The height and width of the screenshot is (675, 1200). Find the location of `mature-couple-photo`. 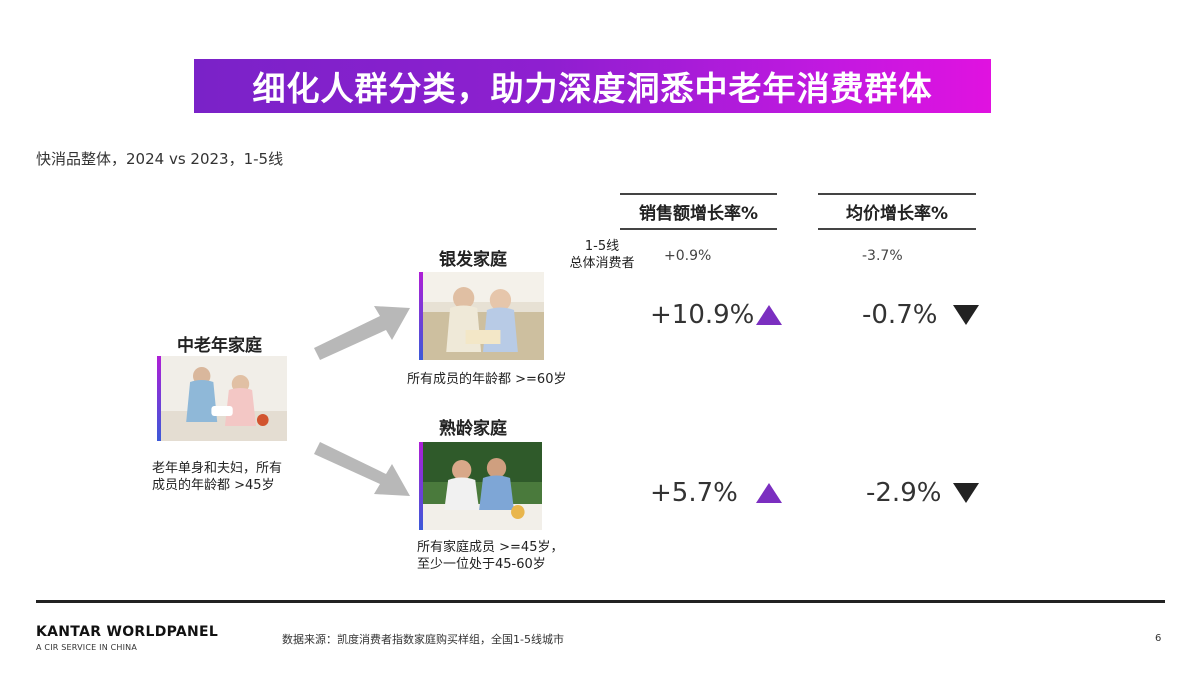

mature-couple-photo is located at coordinates (482, 486).